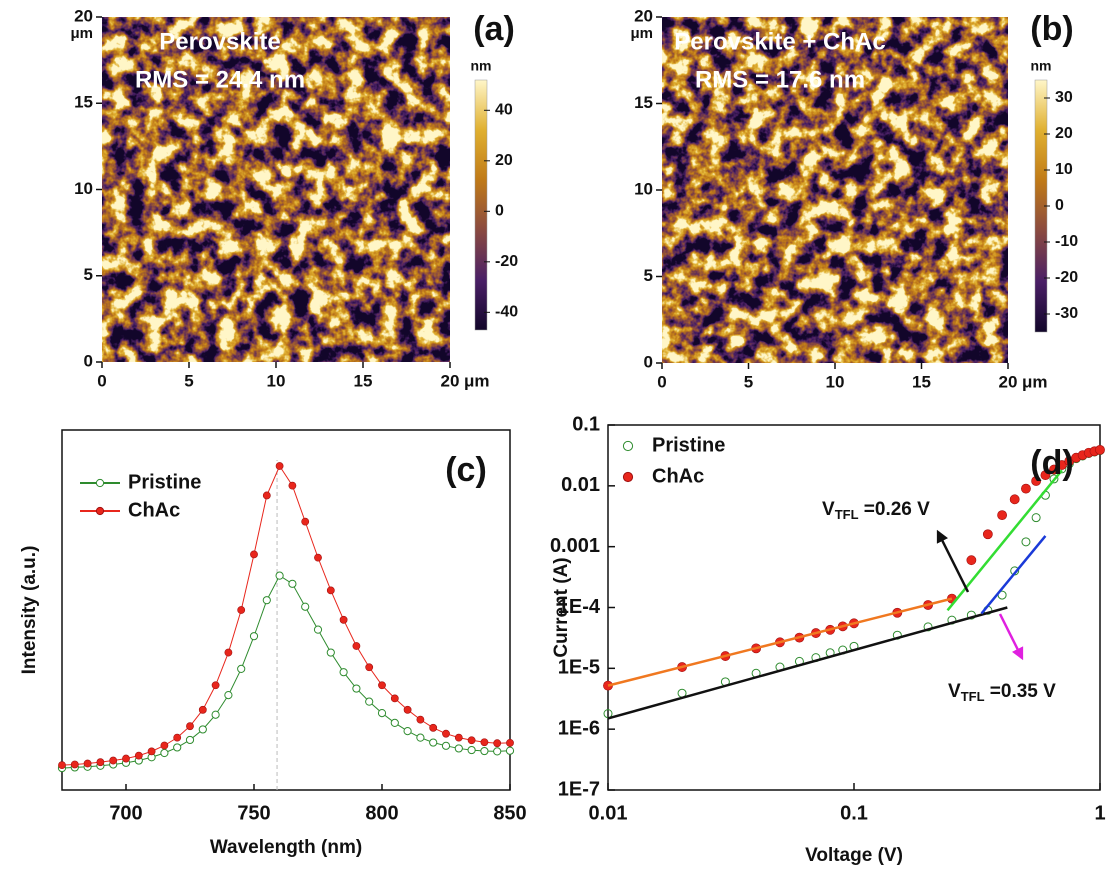 The width and height of the screenshot is (1106, 874). I want to click on x-tick-label: 750, so click(253, 813).